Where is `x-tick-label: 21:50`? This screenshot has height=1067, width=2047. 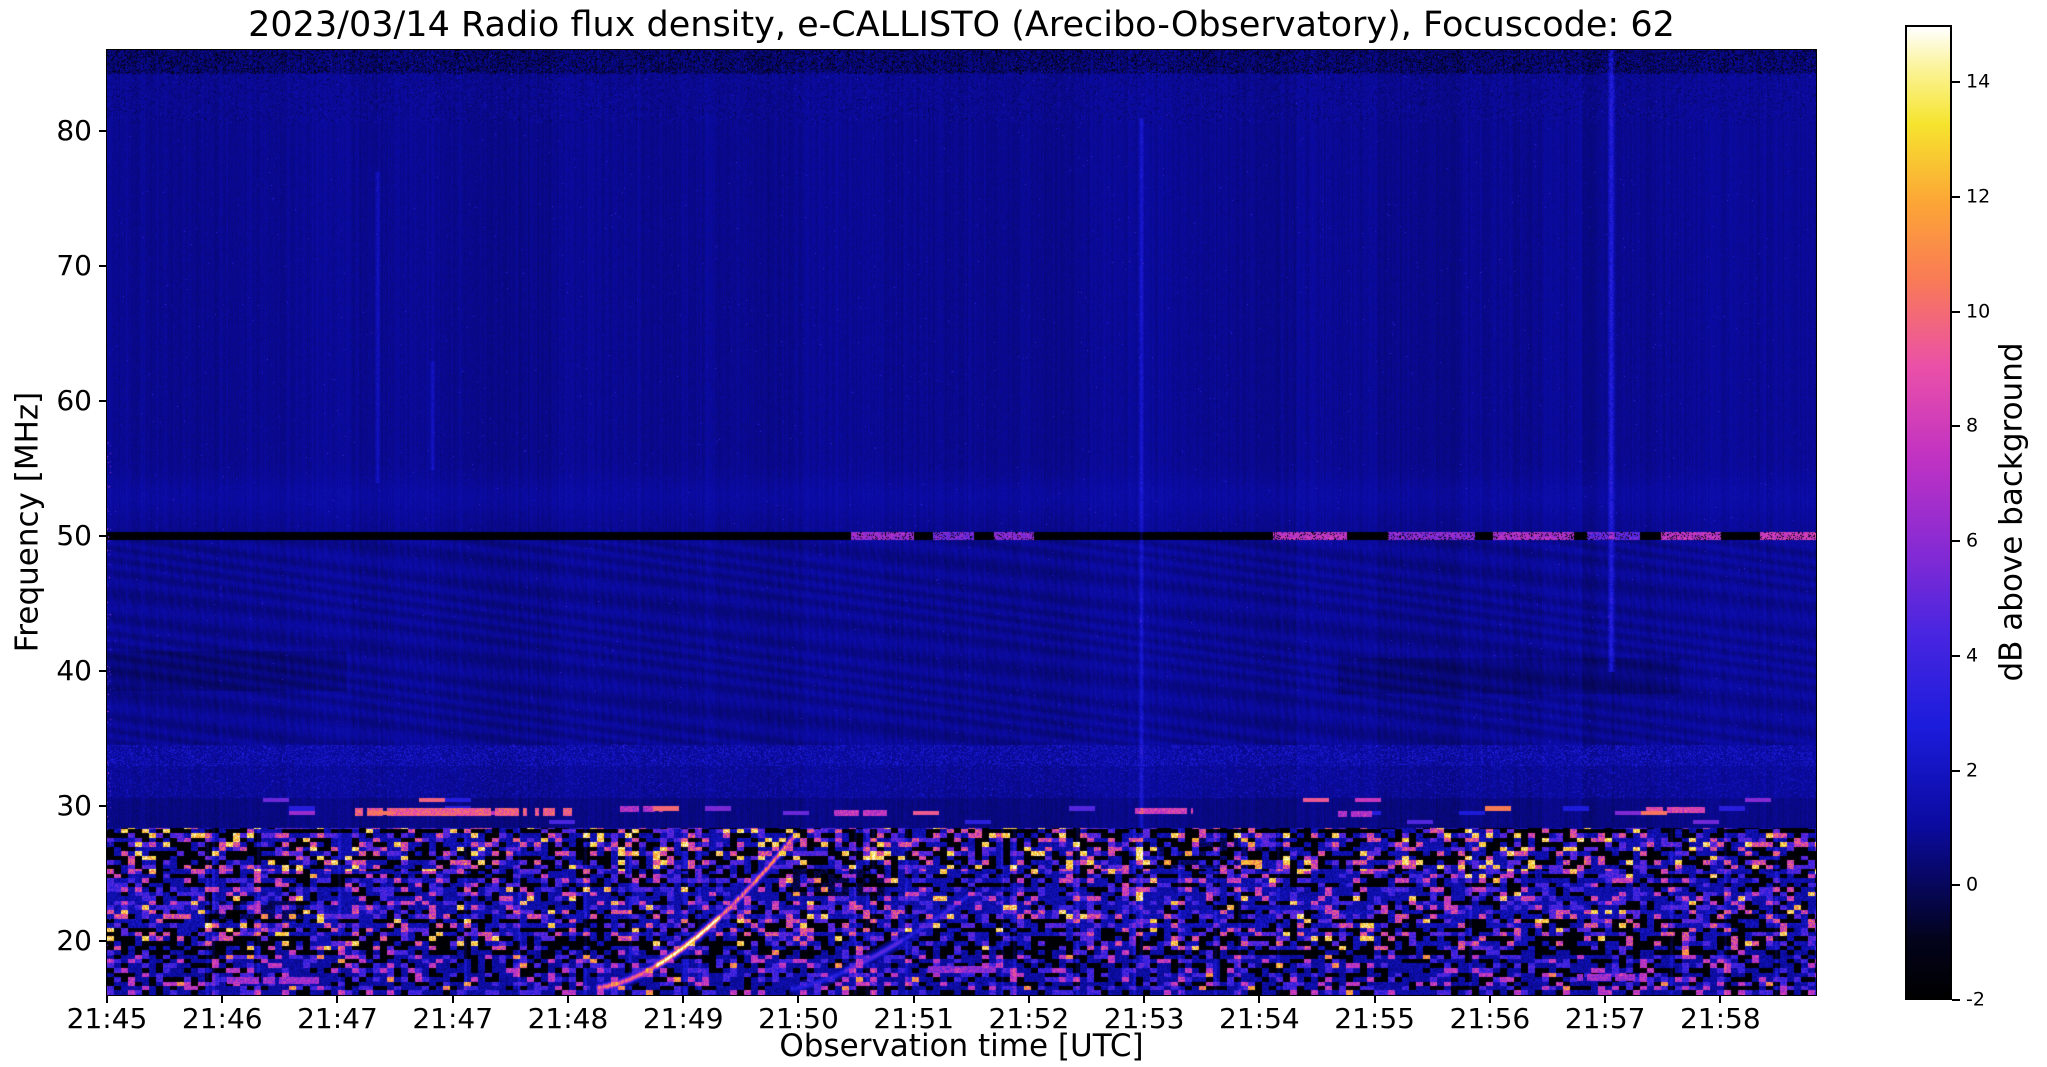
x-tick-label: 21:50 is located at coordinates (798, 1018).